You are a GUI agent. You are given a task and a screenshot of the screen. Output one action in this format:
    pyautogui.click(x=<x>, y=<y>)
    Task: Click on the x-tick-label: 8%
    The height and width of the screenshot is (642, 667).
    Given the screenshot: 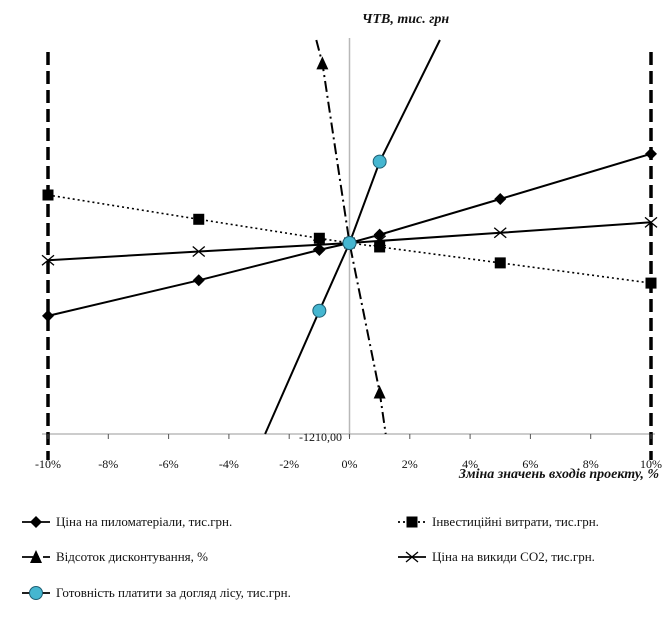 What is the action you would take?
    pyautogui.click(x=591, y=464)
    